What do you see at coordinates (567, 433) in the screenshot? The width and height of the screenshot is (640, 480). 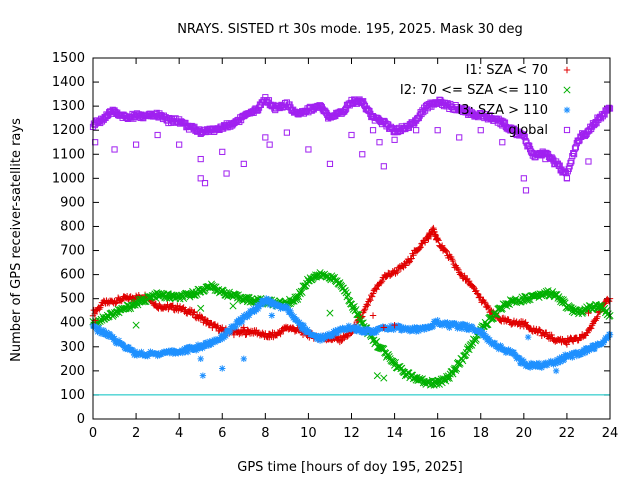 I see `x-tick-label: 22` at bounding box center [567, 433].